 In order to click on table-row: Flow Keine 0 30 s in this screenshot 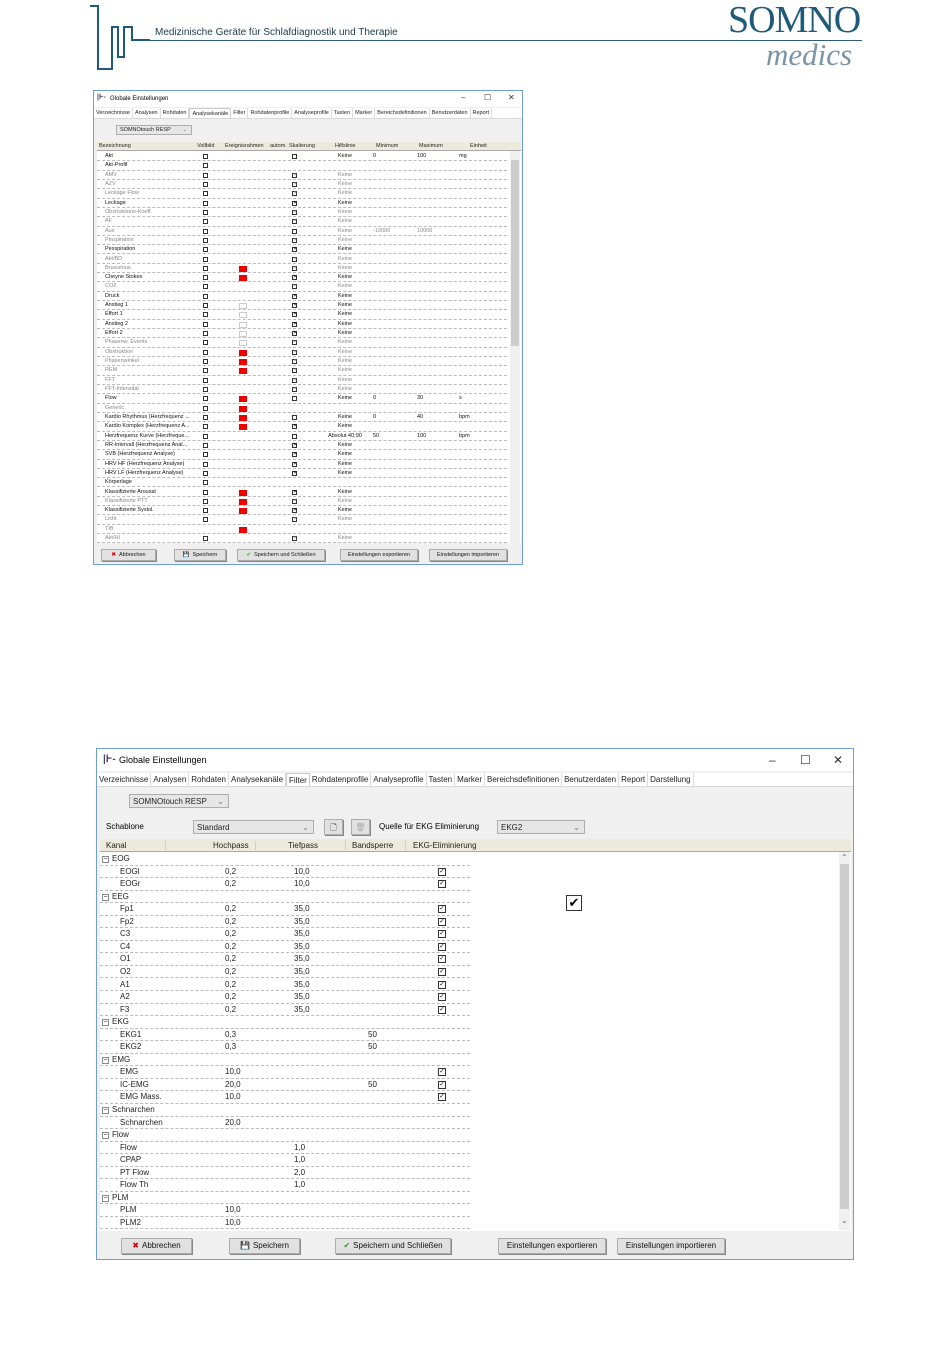, I will do `click(302, 399)`.